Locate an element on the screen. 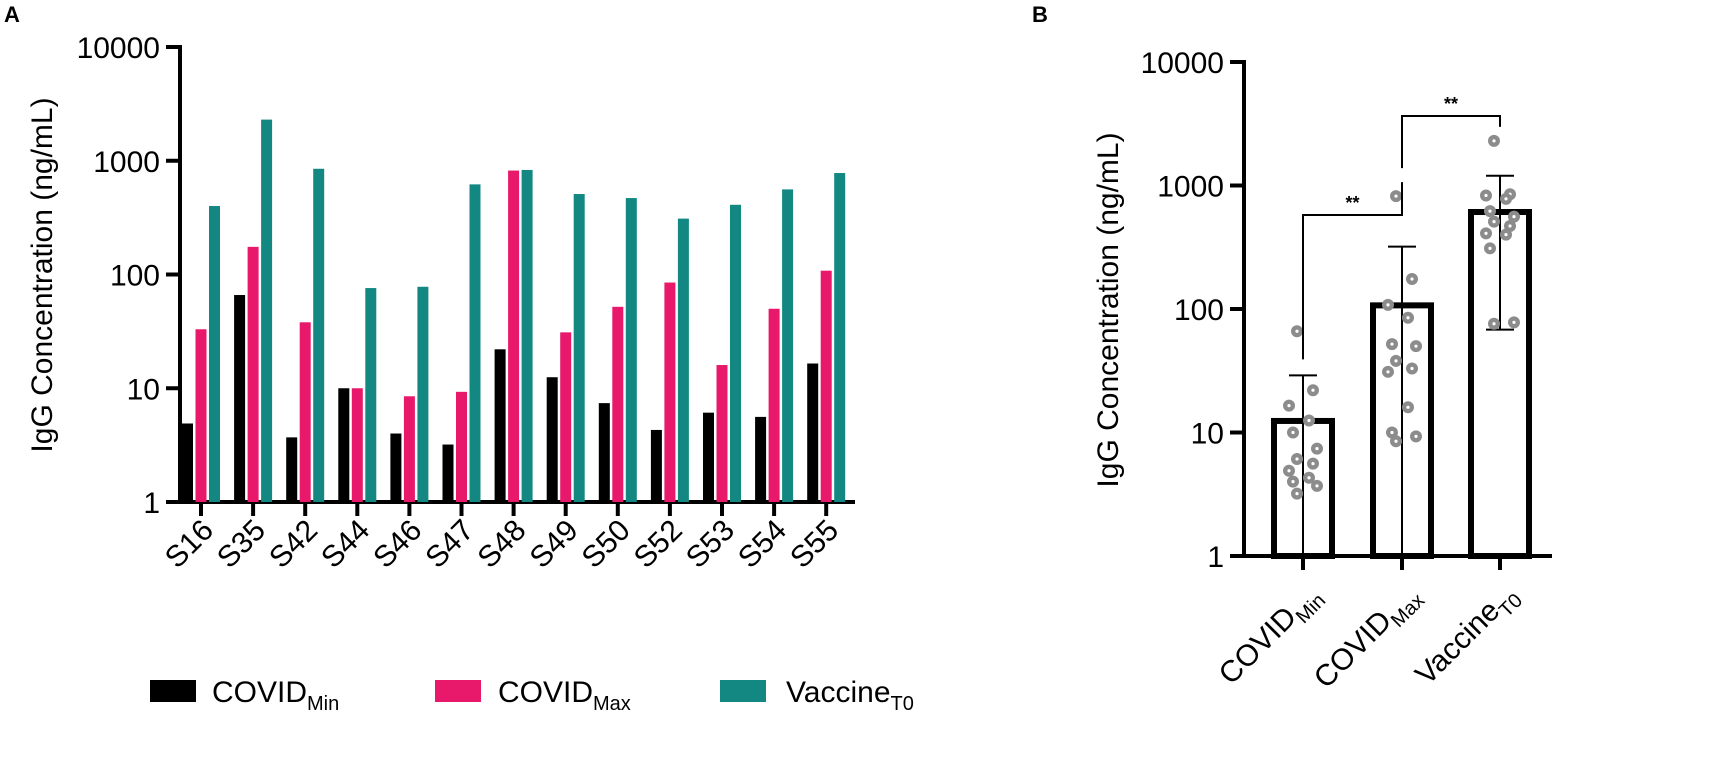  bar-s49-covid-max is located at coordinates (566, 417).